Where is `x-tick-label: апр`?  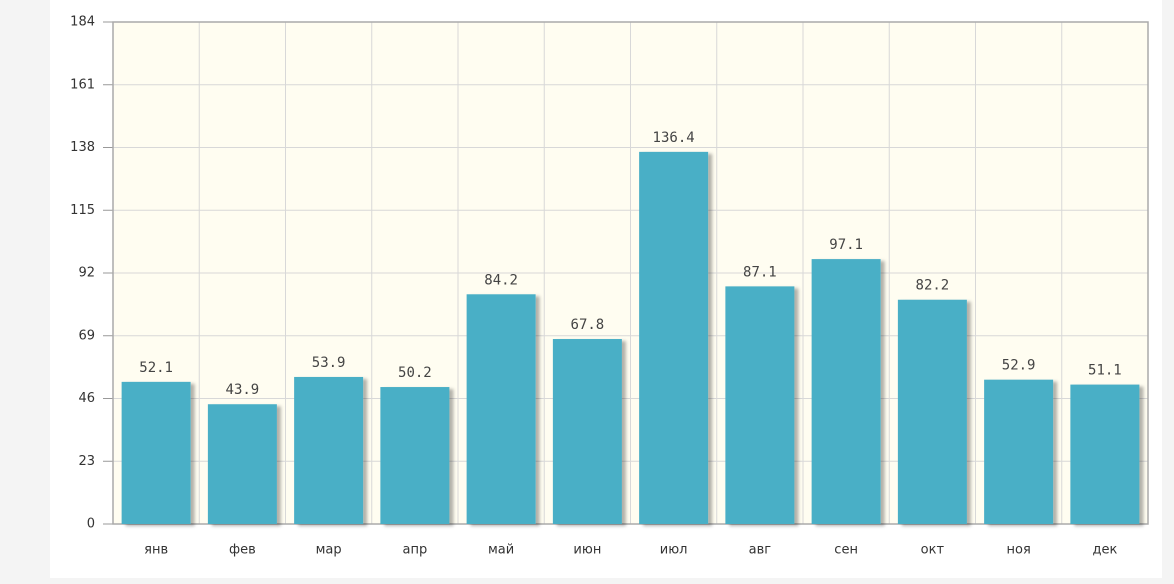 x-tick-label: апр is located at coordinates (415, 550).